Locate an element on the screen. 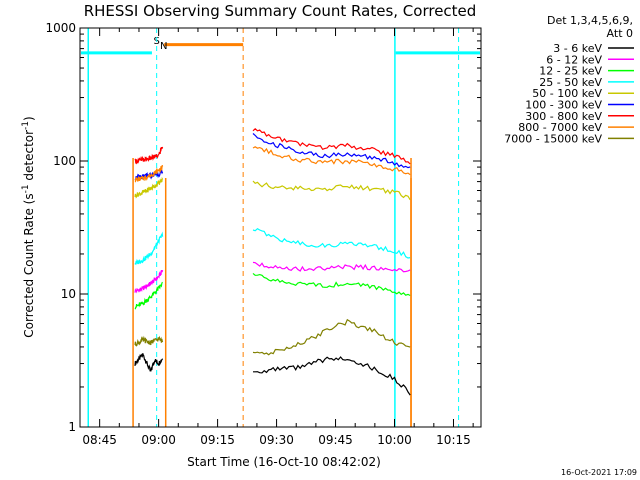 The height and width of the screenshot is (480, 640). date-stamp: 16-Oct-2021 17:09 is located at coordinates (599, 472).